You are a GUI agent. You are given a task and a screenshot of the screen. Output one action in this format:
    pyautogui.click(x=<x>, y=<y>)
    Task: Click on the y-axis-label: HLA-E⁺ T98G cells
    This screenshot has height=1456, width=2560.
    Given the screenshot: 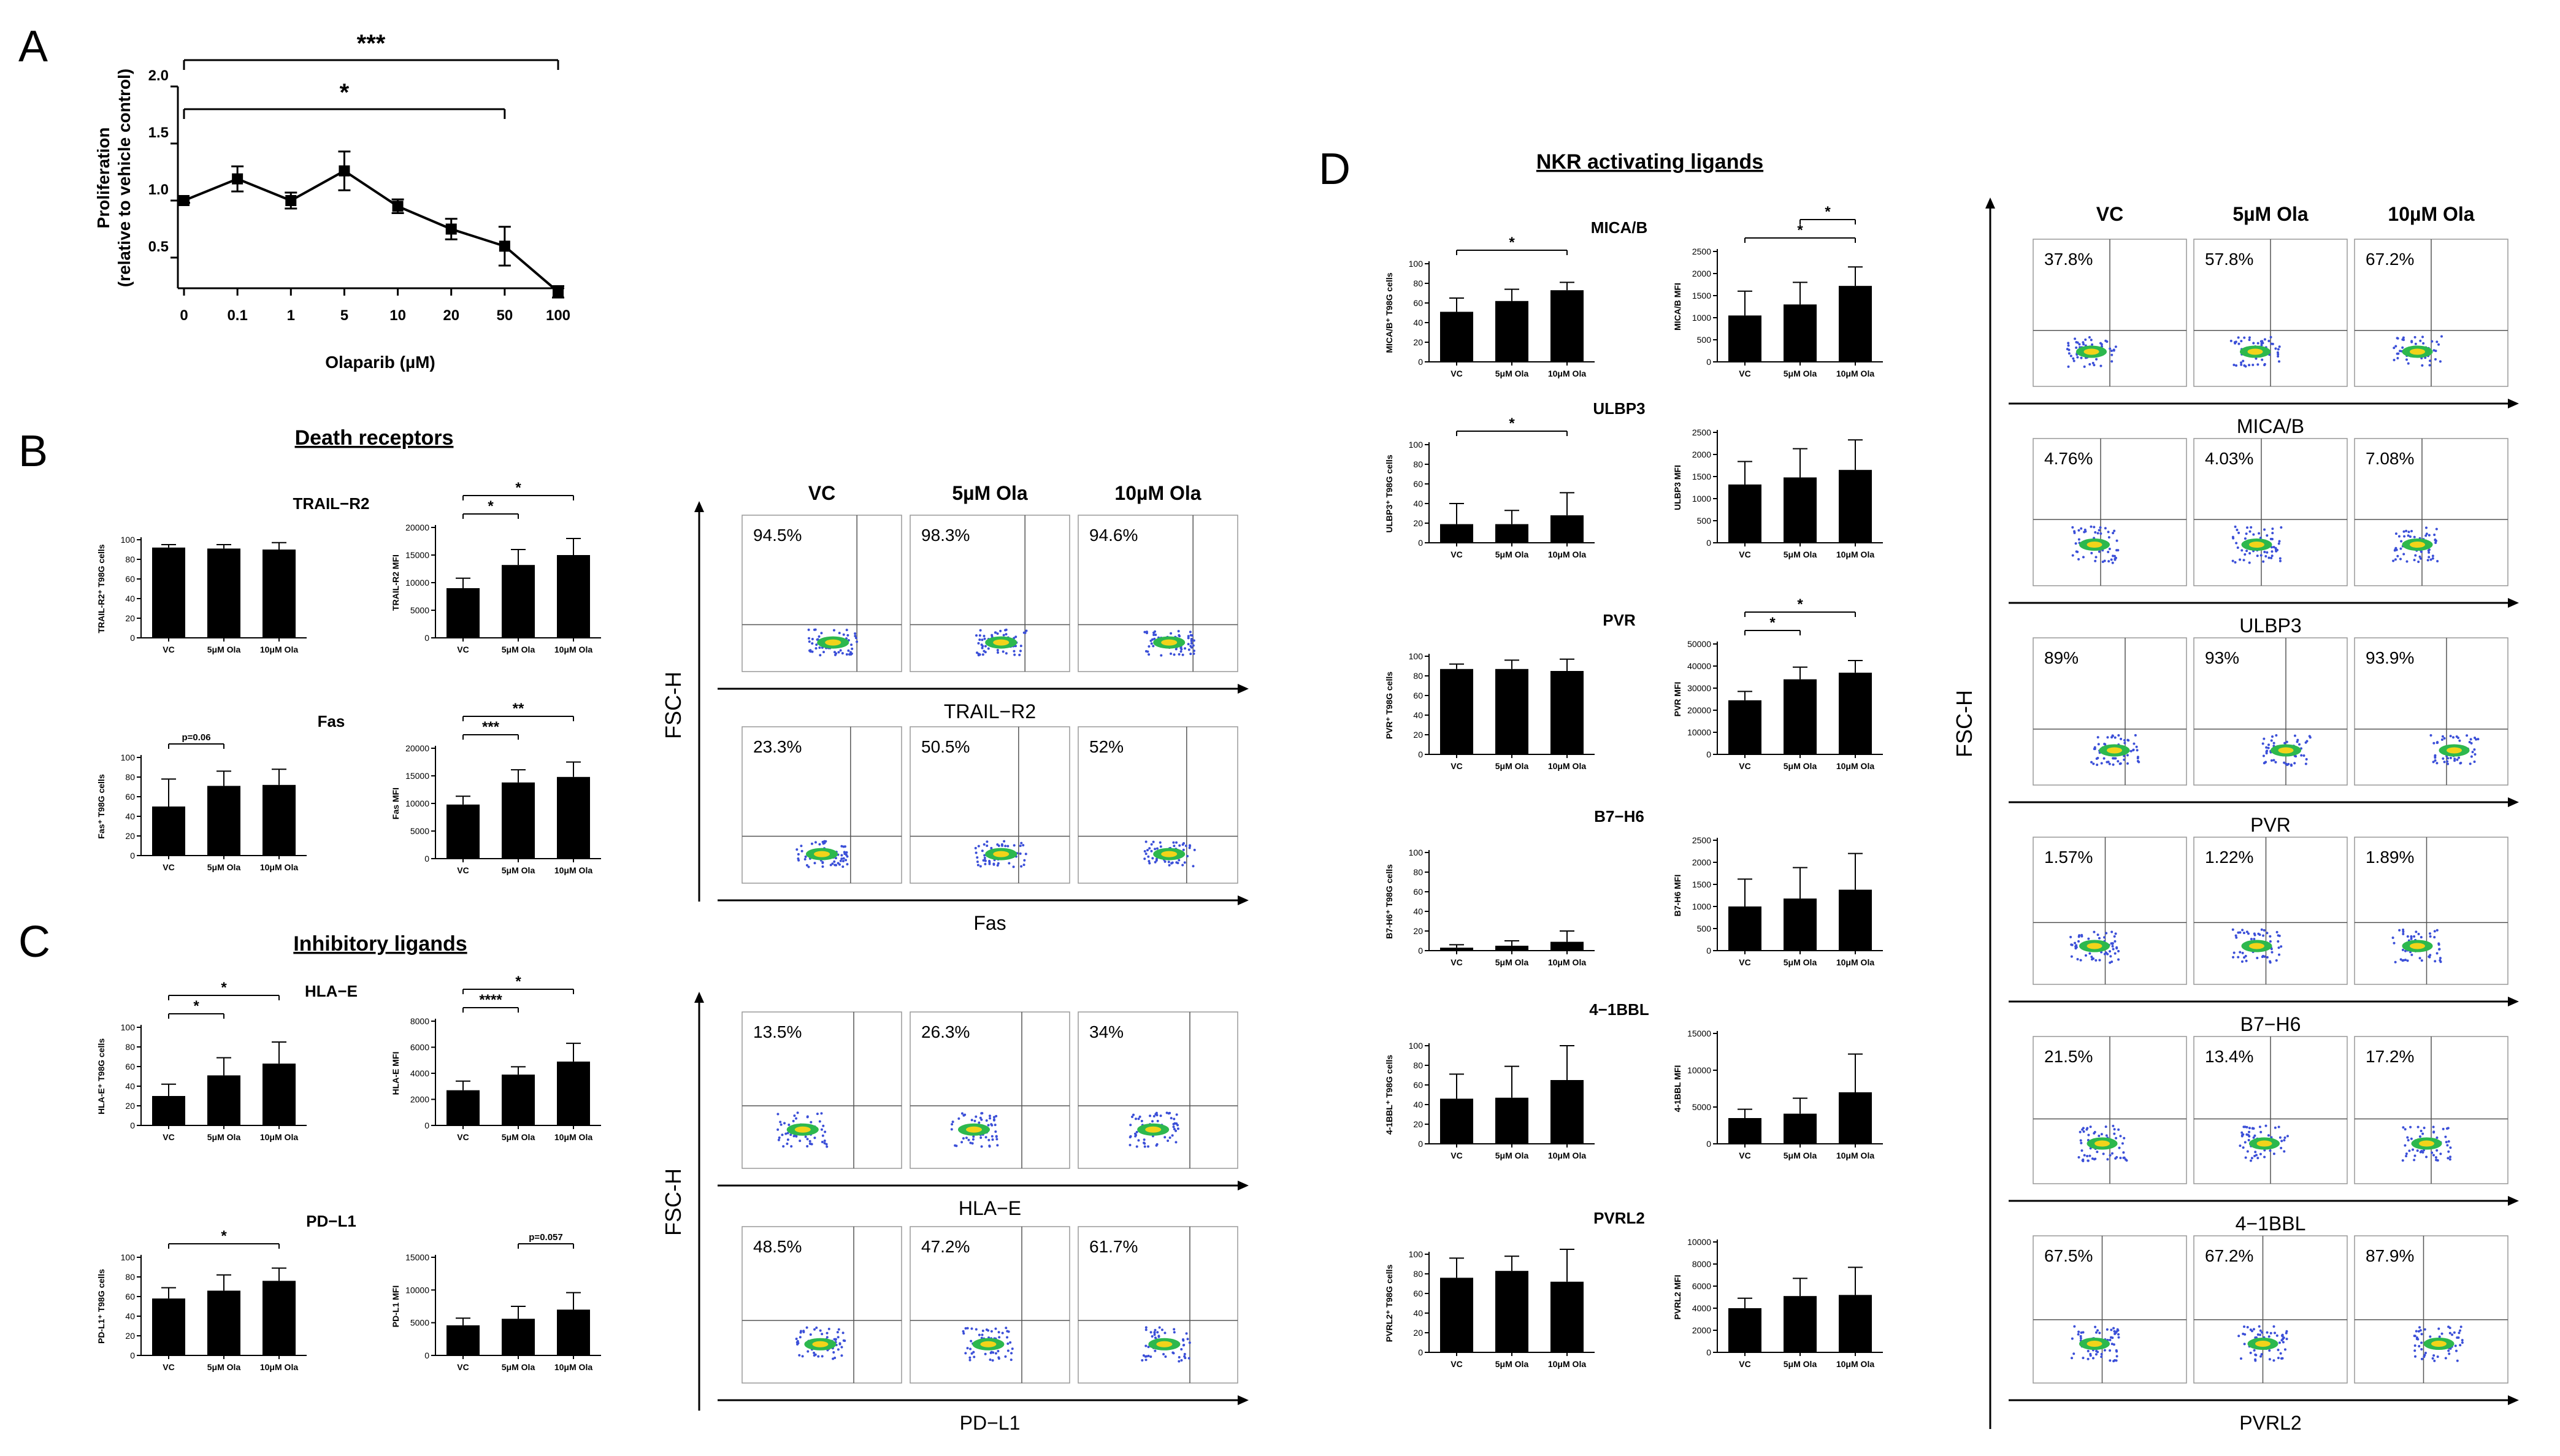 What is the action you would take?
    pyautogui.click(x=101, y=1076)
    